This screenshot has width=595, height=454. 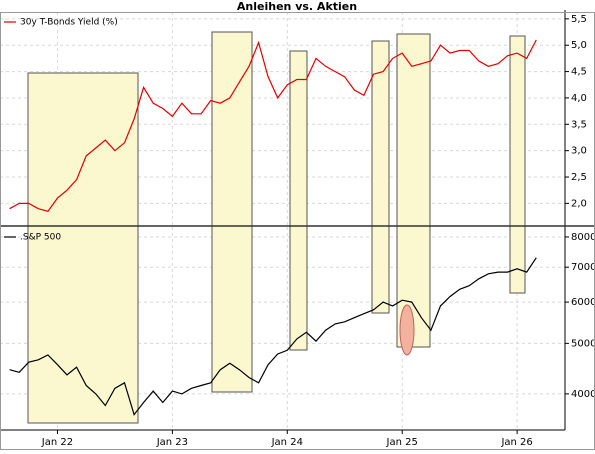 What do you see at coordinates (579, 98) in the screenshot?
I see `y-tick-label: 4,0` at bounding box center [579, 98].